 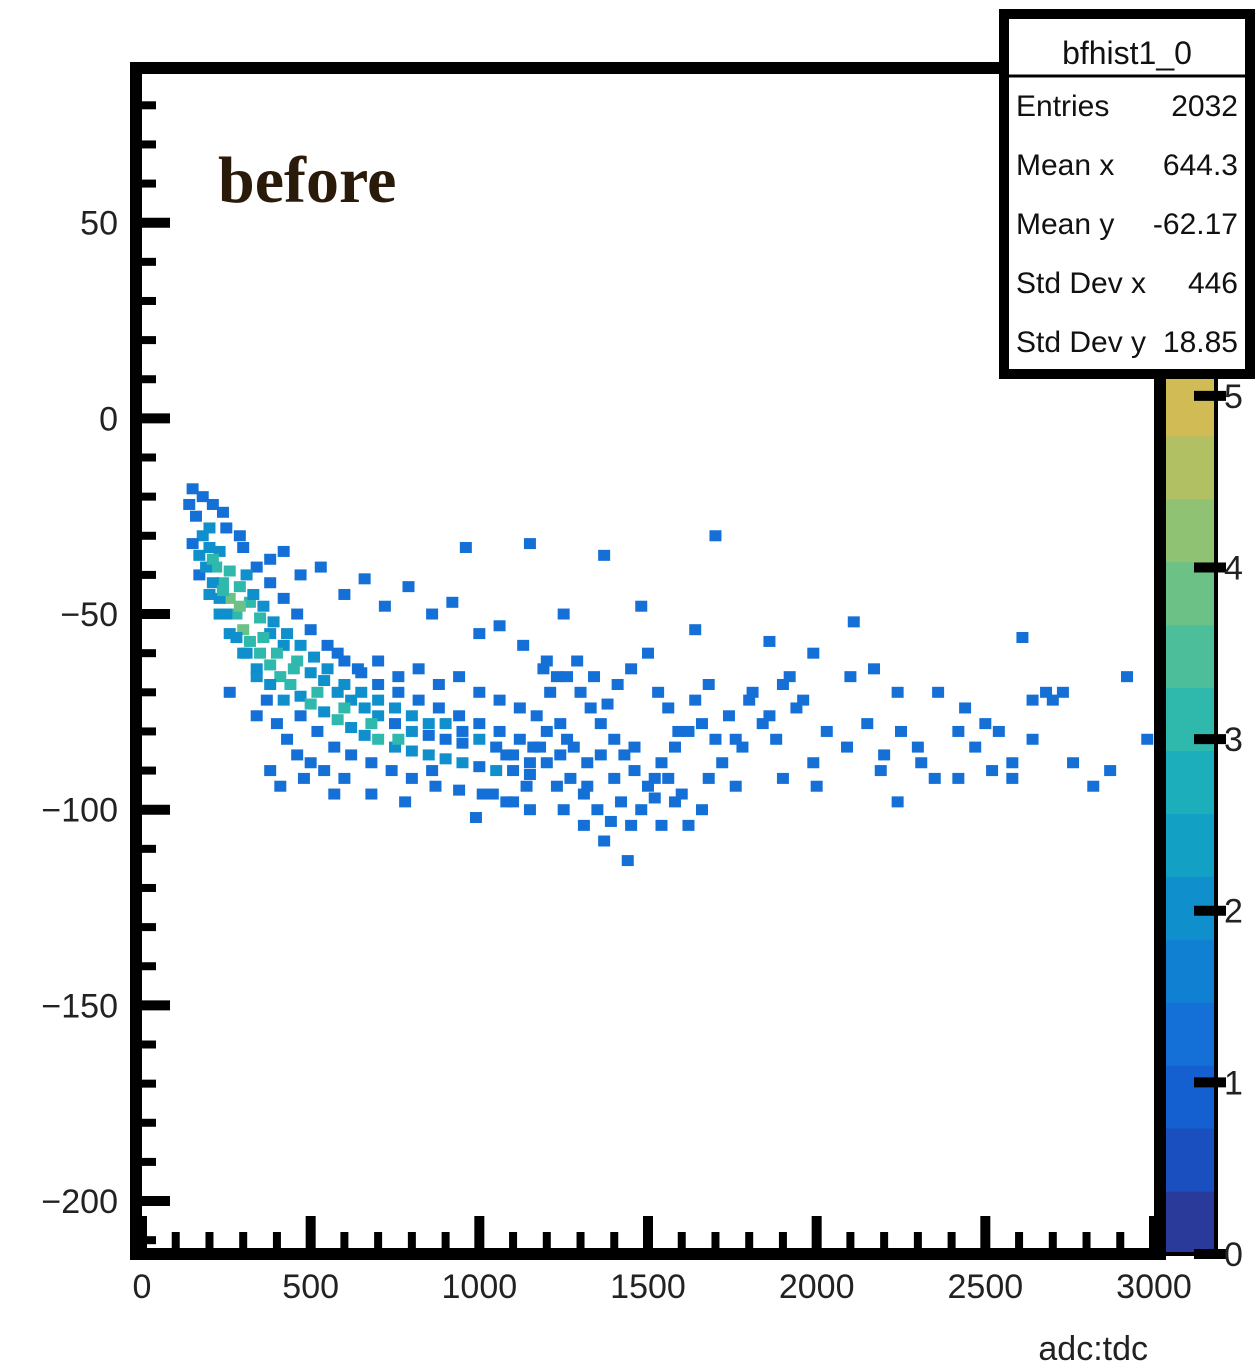 I want to click on stats-value-3: 446, so click(x=1213, y=283).